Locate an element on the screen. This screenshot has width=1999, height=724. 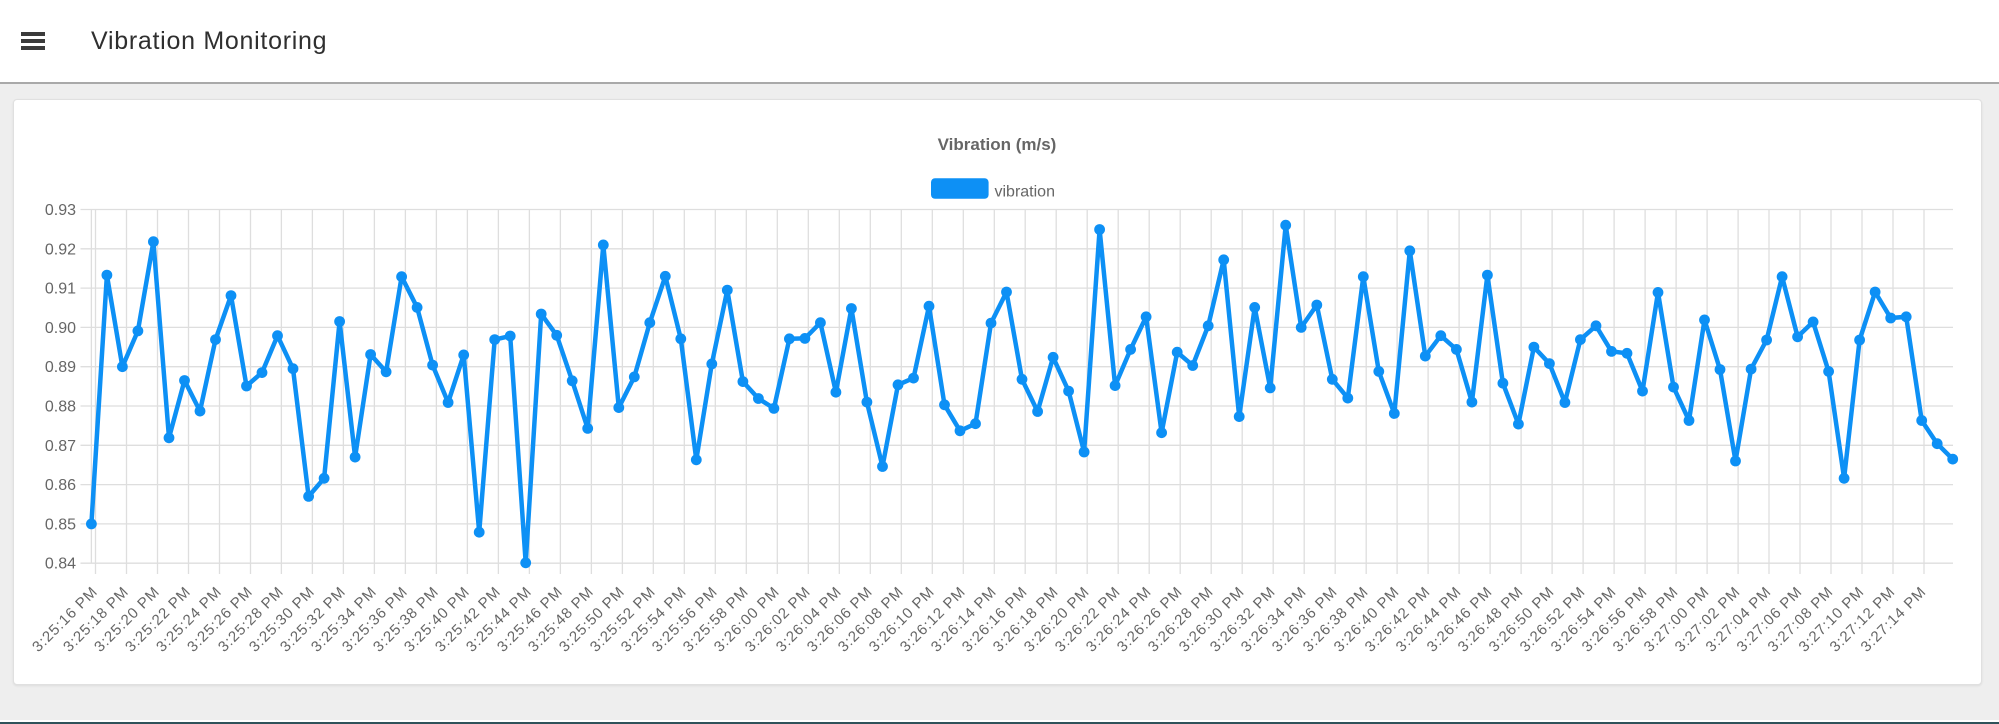
svg-text: 0.89 is located at coordinates (60, 367).